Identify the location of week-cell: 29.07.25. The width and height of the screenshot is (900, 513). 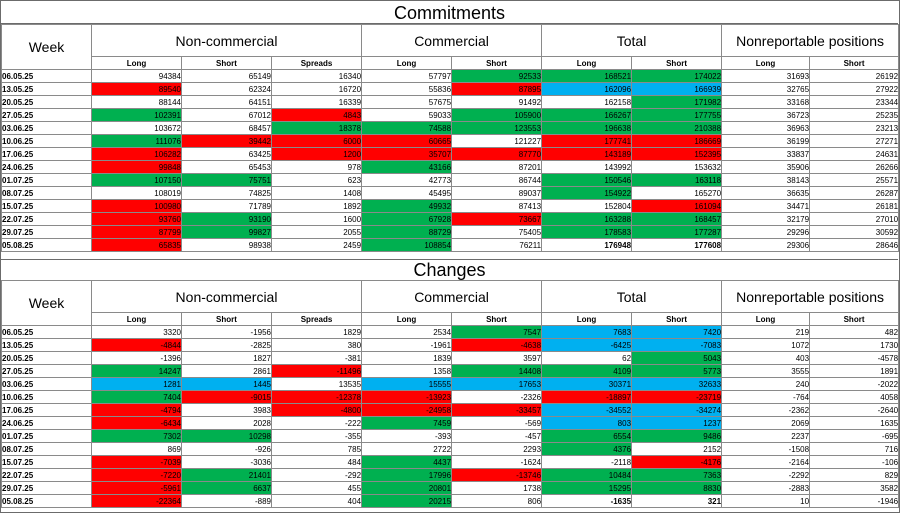
(46, 232).